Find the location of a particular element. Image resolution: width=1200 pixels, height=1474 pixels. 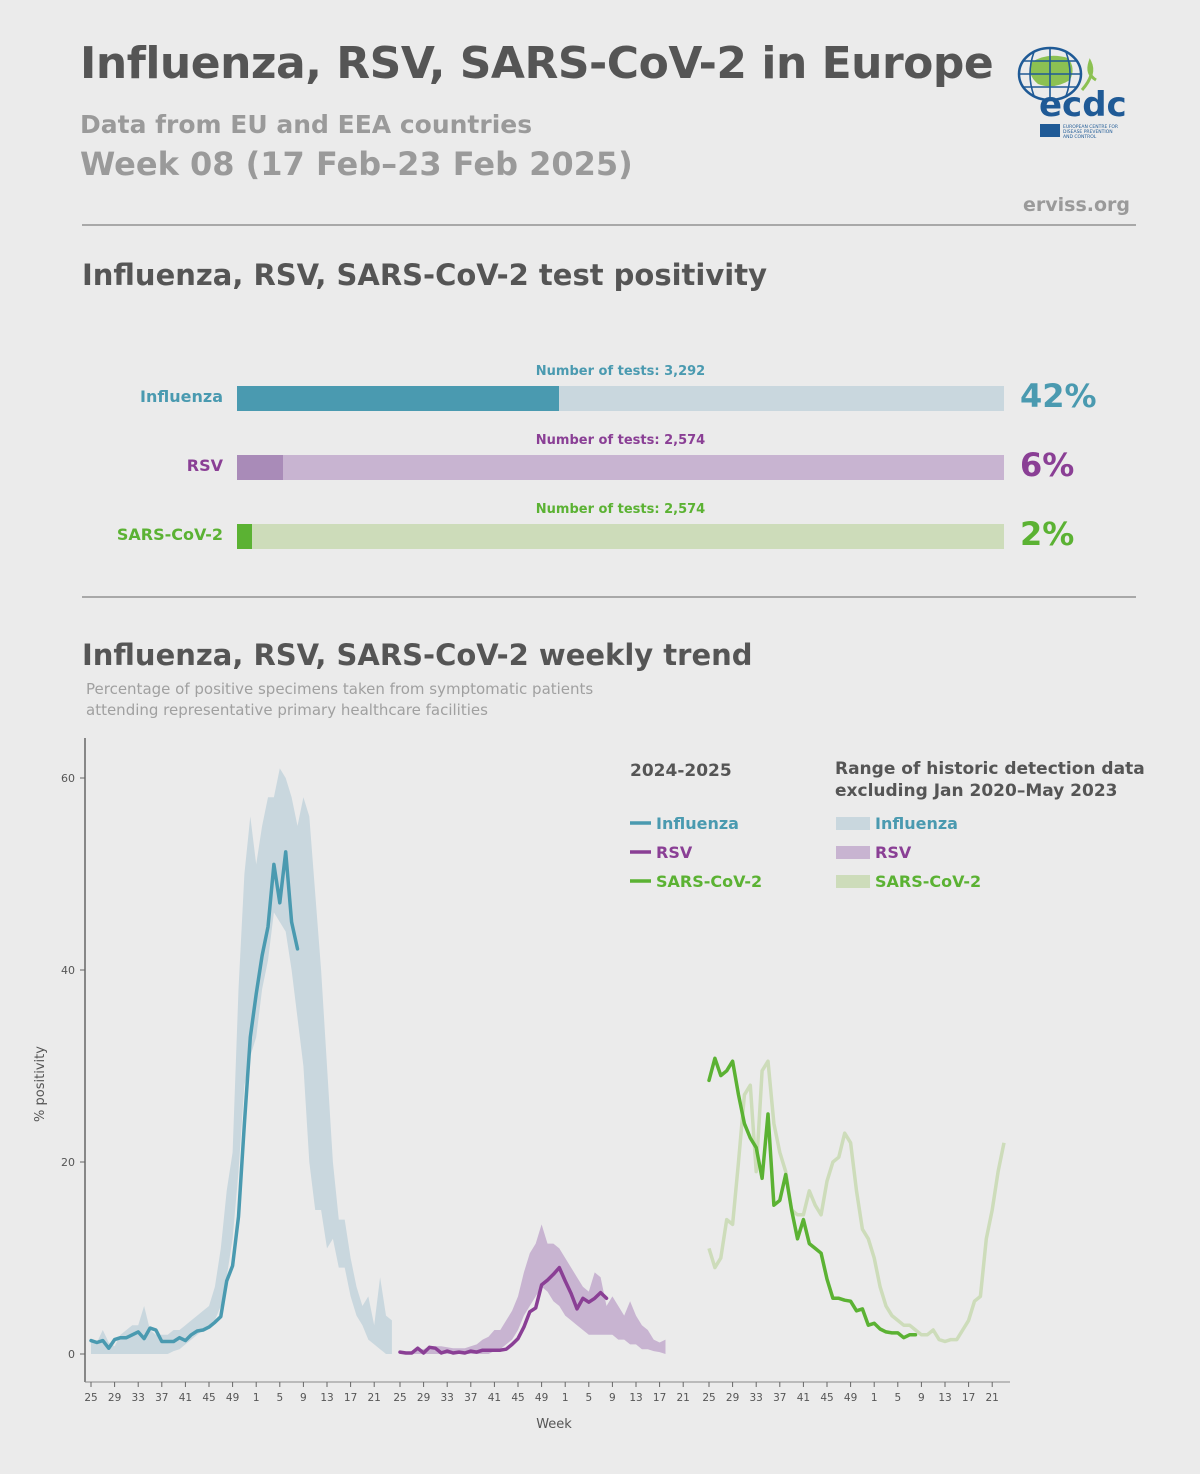

sars-legend-swatch is located at coordinates (853, 881).